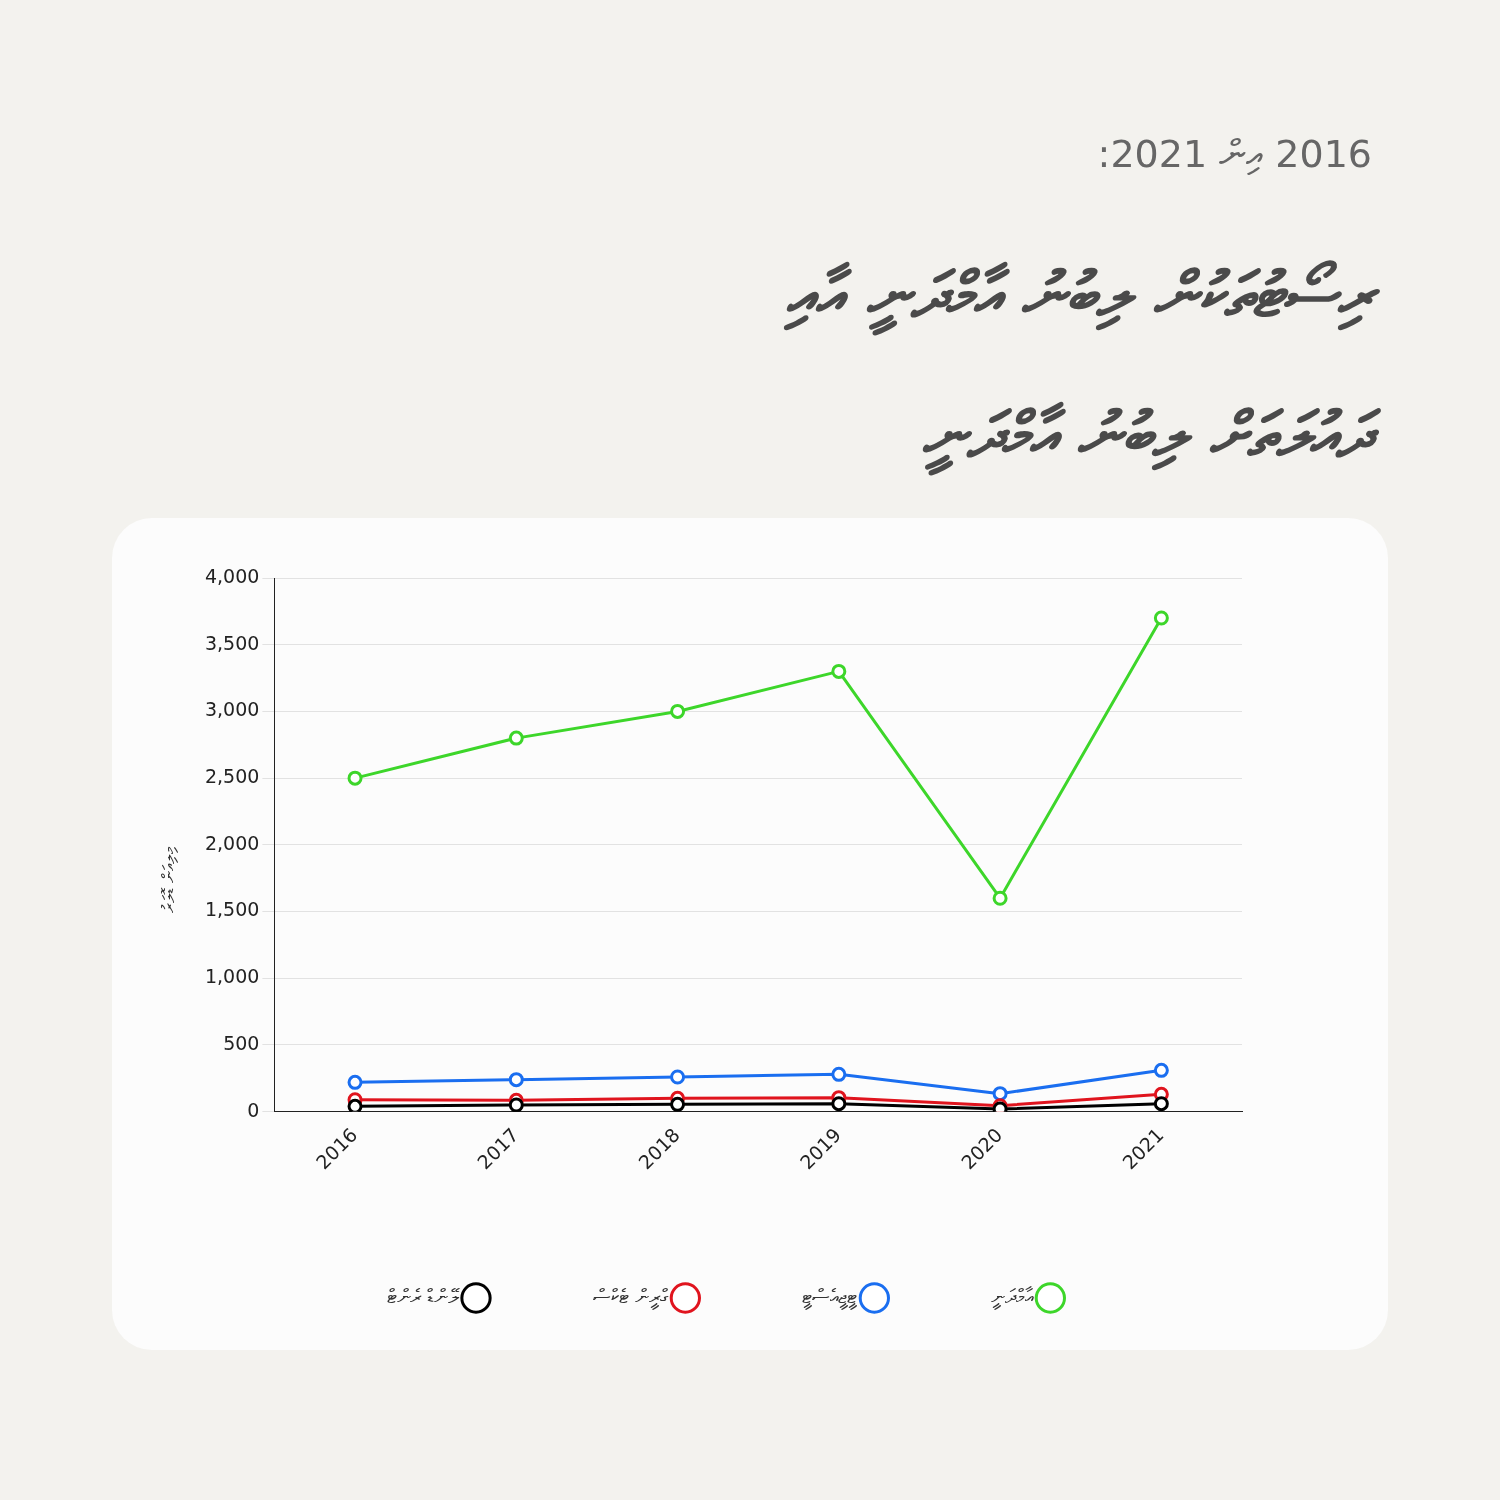 The image size is (1500, 1500). I want to click on legend-label: ލޭންޑް ރެންޓް, so click(423, 1296).